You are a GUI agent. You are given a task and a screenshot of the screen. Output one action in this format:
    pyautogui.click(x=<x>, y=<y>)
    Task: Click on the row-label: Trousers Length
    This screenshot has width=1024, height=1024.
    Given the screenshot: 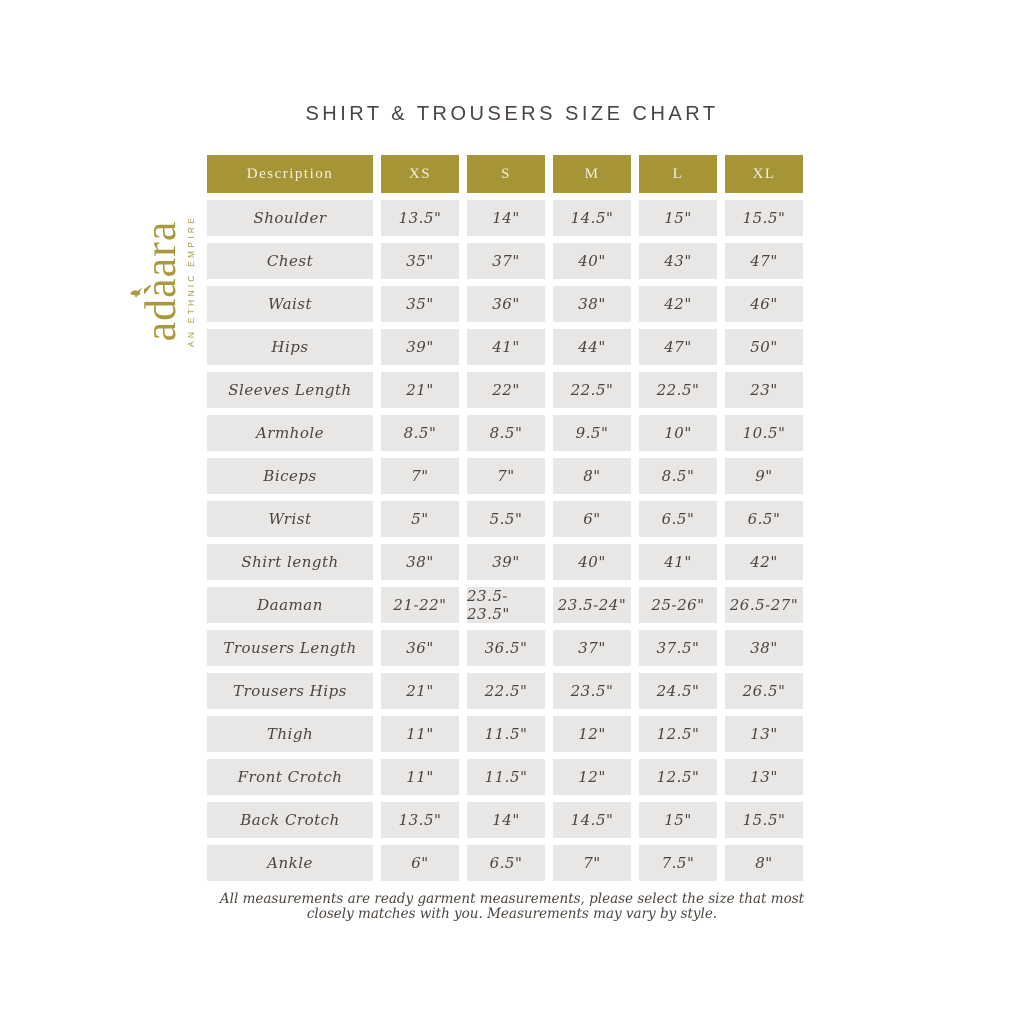 What is the action you would take?
    pyautogui.click(x=290, y=648)
    